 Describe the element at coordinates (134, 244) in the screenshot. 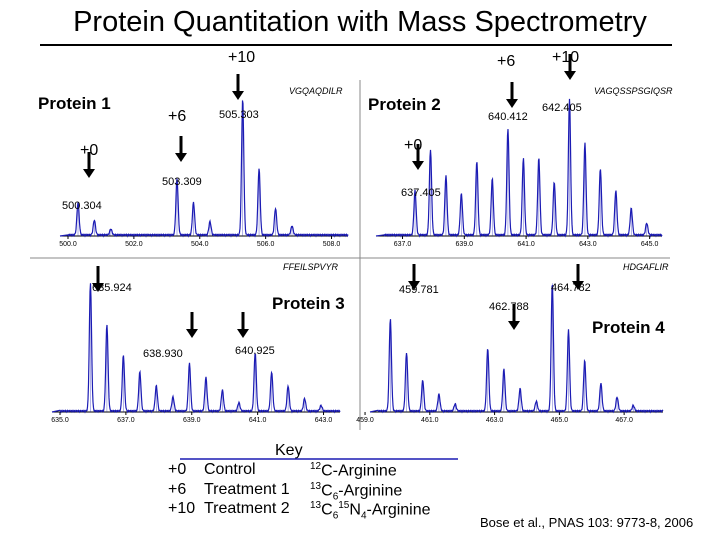

I see `x-tick-label-p1: 502.0` at that location.